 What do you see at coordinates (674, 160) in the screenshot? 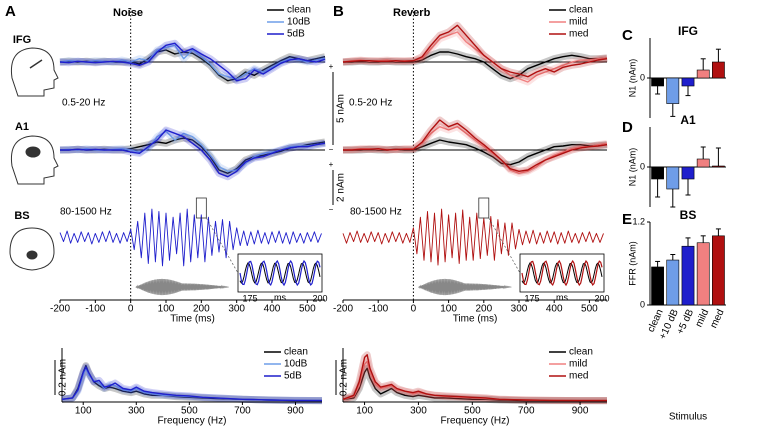
I see `panel-9: D A1 N1 (nAm) 0` at bounding box center [674, 160].